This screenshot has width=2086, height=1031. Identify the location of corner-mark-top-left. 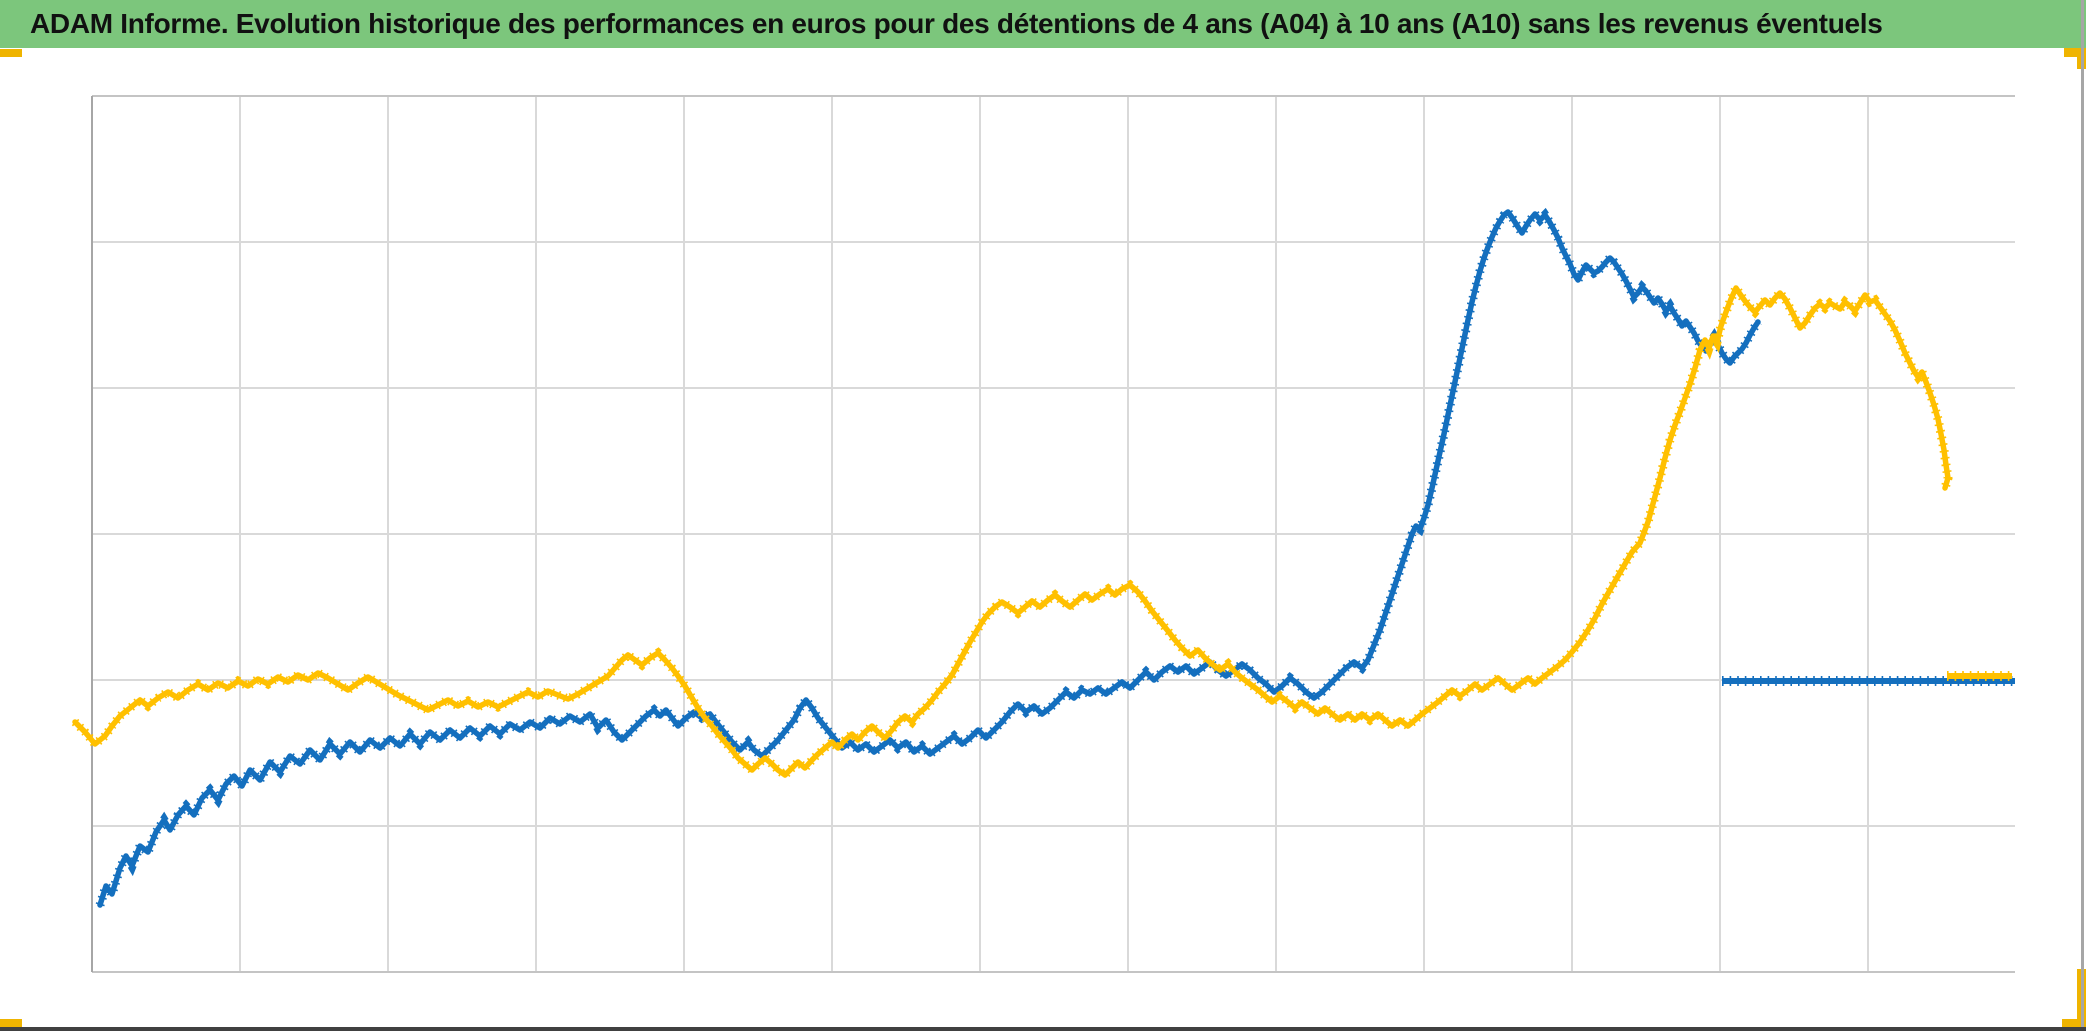
(11, 53).